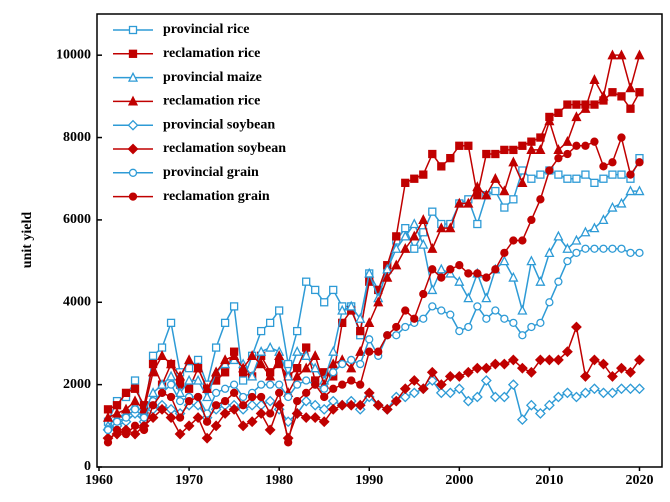 Image resolution: width=670 pixels, height=502 pixels. Describe the element at coordinates (549, 480) in the screenshot. I see `x-tick-label: 2010` at that location.